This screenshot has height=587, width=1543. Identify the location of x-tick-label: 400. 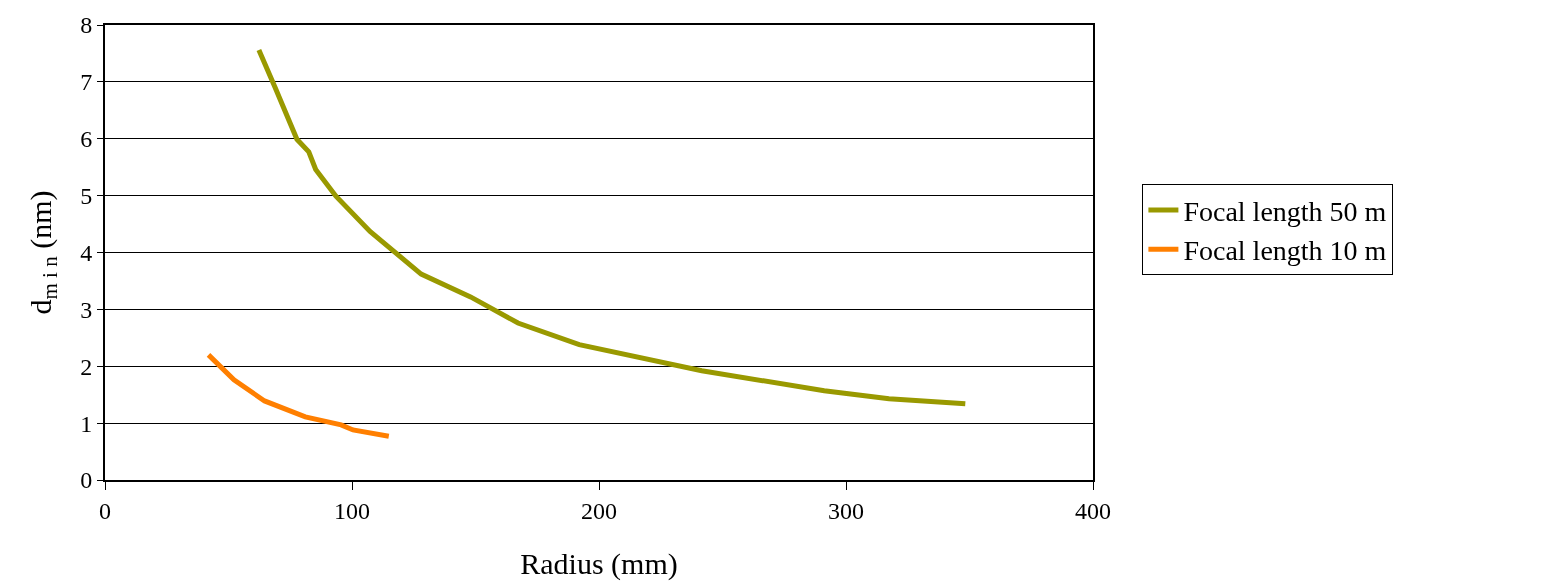
(1093, 510).